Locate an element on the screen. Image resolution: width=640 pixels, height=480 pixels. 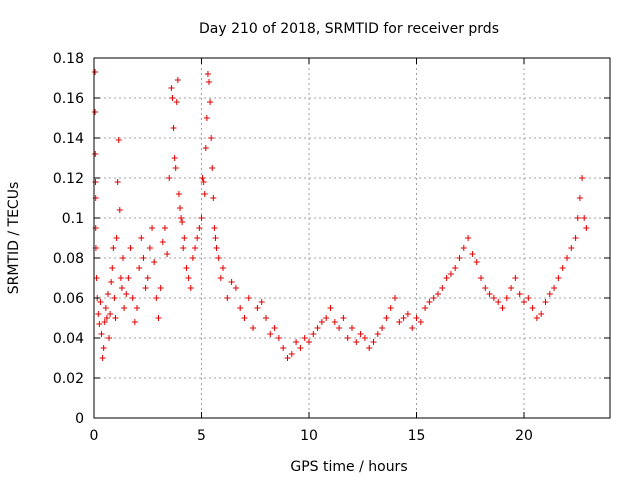
y-tick-label: 0.14 is located at coordinates (68, 139).